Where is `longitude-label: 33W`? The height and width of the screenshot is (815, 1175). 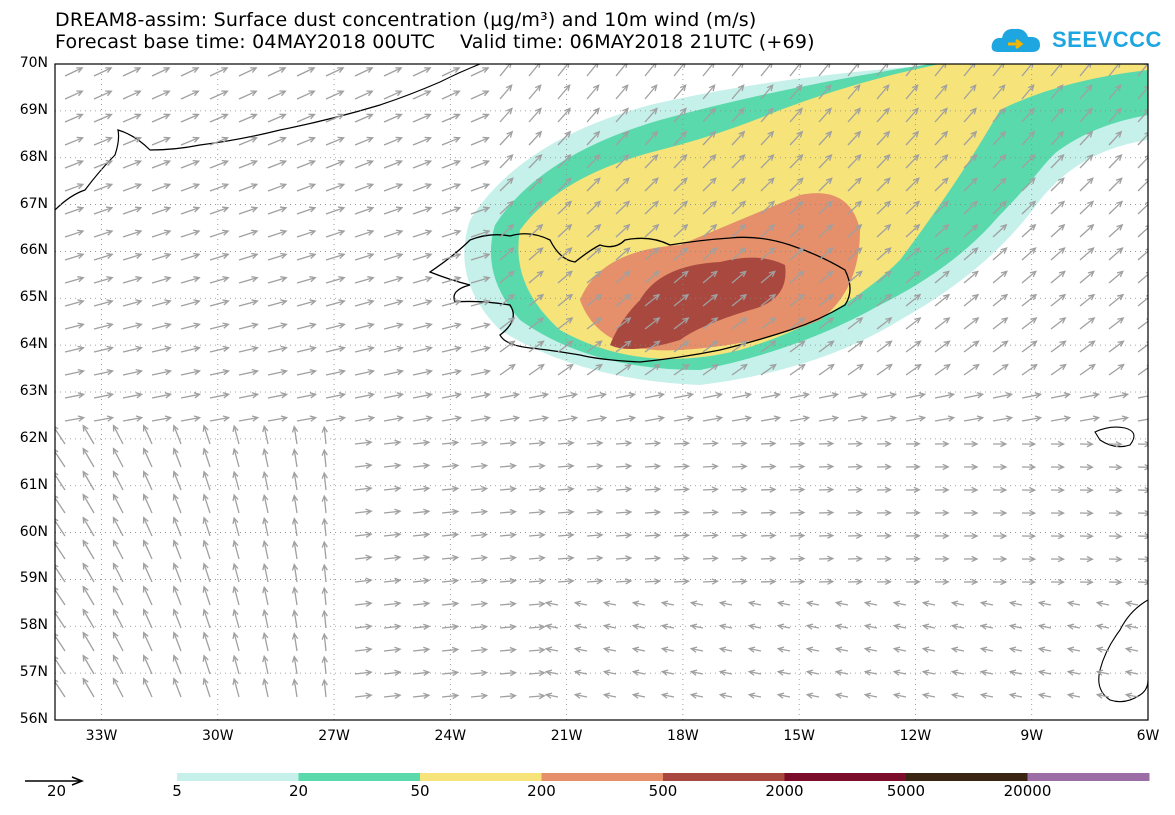 longitude-label: 33W is located at coordinates (101, 736).